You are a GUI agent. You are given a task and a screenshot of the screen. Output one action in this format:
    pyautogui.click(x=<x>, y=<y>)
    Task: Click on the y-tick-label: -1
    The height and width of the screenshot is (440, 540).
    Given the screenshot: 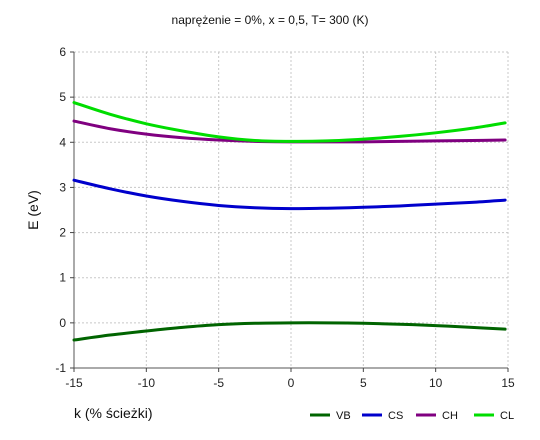 What is the action you would take?
    pyautogui.click(x=60, y=368)
    